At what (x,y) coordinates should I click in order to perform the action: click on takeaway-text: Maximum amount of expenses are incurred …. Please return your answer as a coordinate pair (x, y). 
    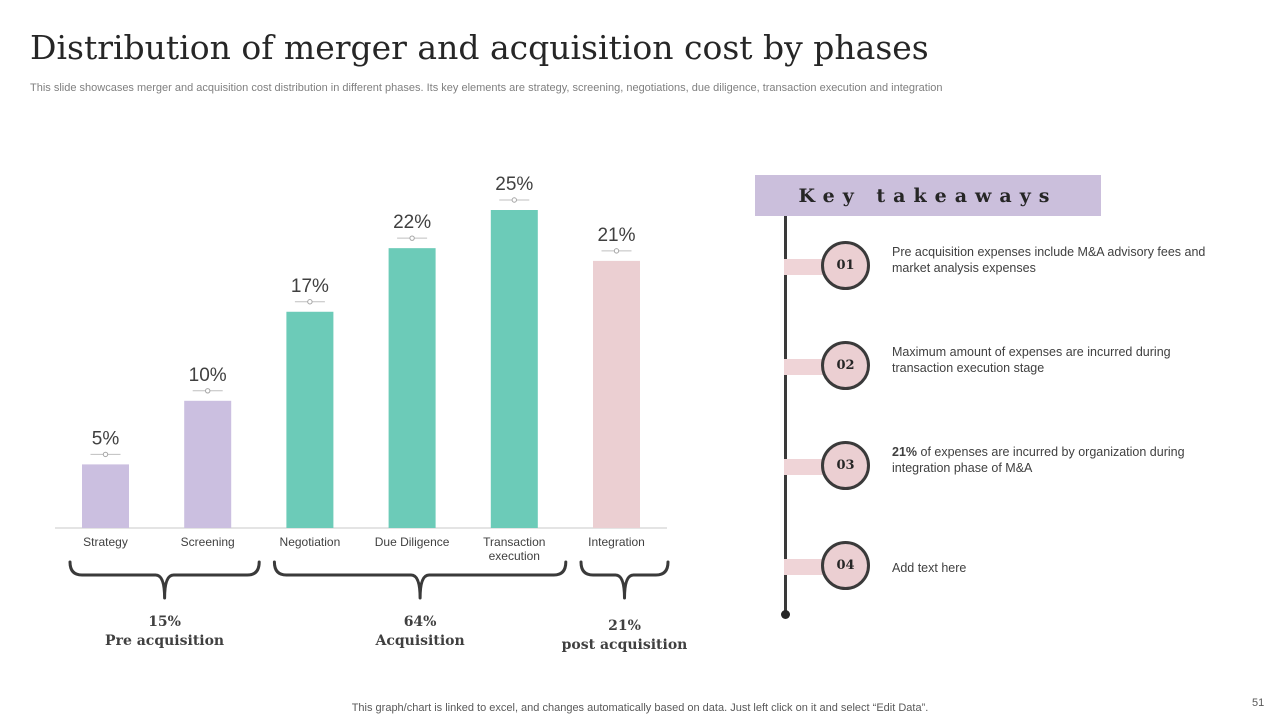
    Looking at the image, I should click on (1031, 360).